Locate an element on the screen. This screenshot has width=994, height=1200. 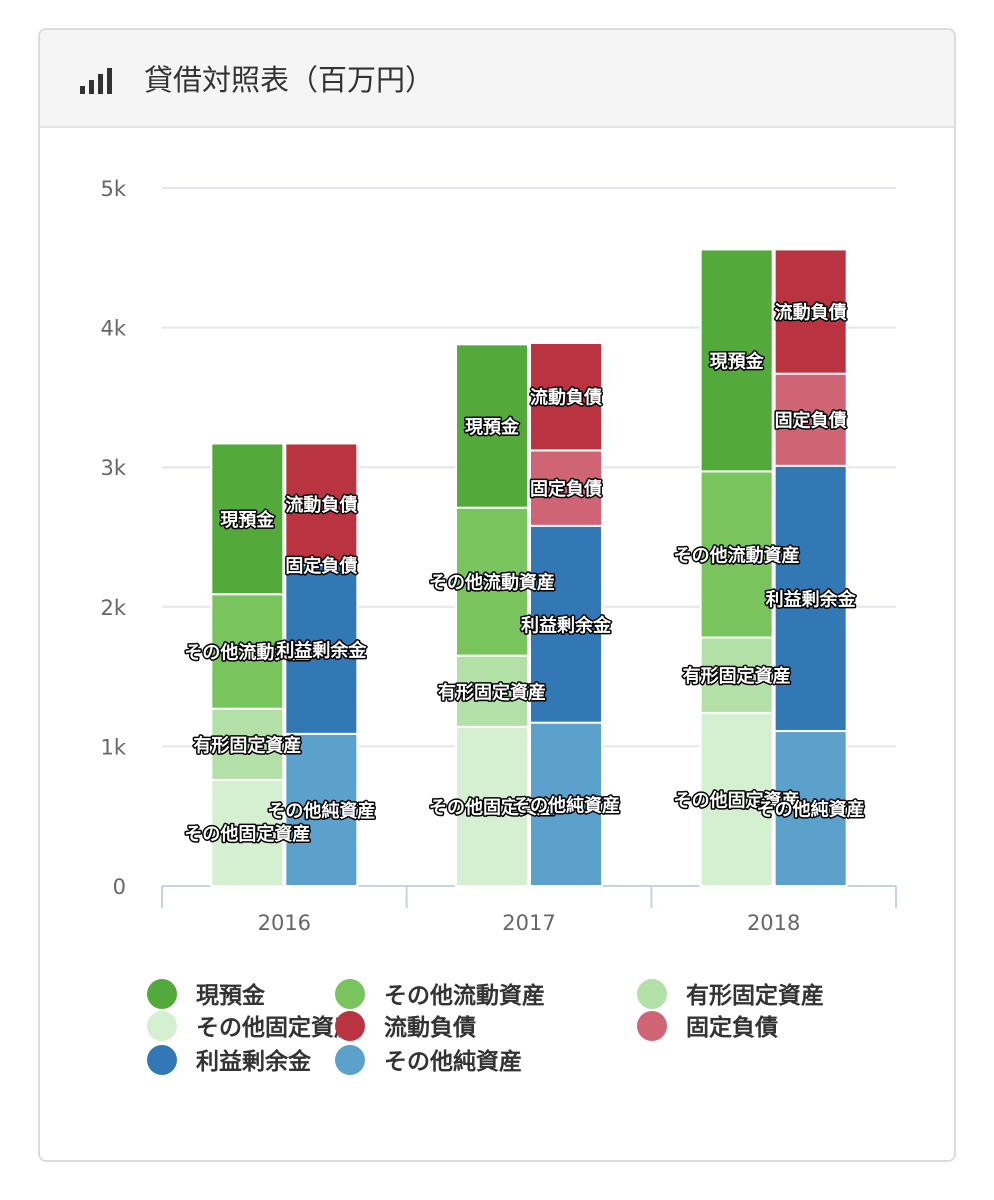
page-title: 貸借対照表（百万円） is located at coordinates (289, 80).